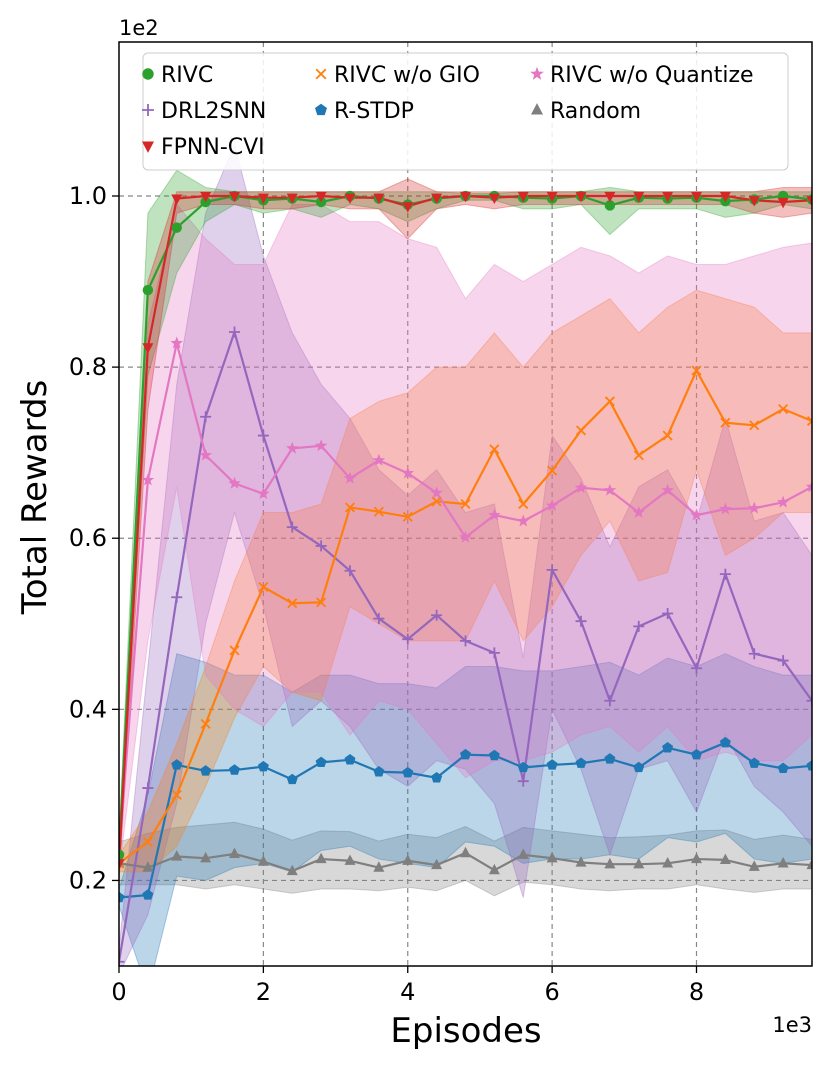 The width and height of the screenshot is (830, 1068). I want to click on x-offset-label: 1e3, so click(792, 1025).